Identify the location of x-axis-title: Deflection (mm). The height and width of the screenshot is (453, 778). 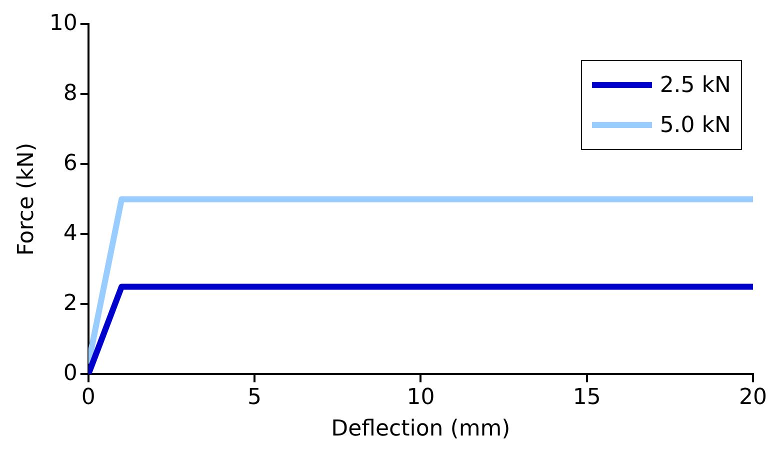
(420, 429).